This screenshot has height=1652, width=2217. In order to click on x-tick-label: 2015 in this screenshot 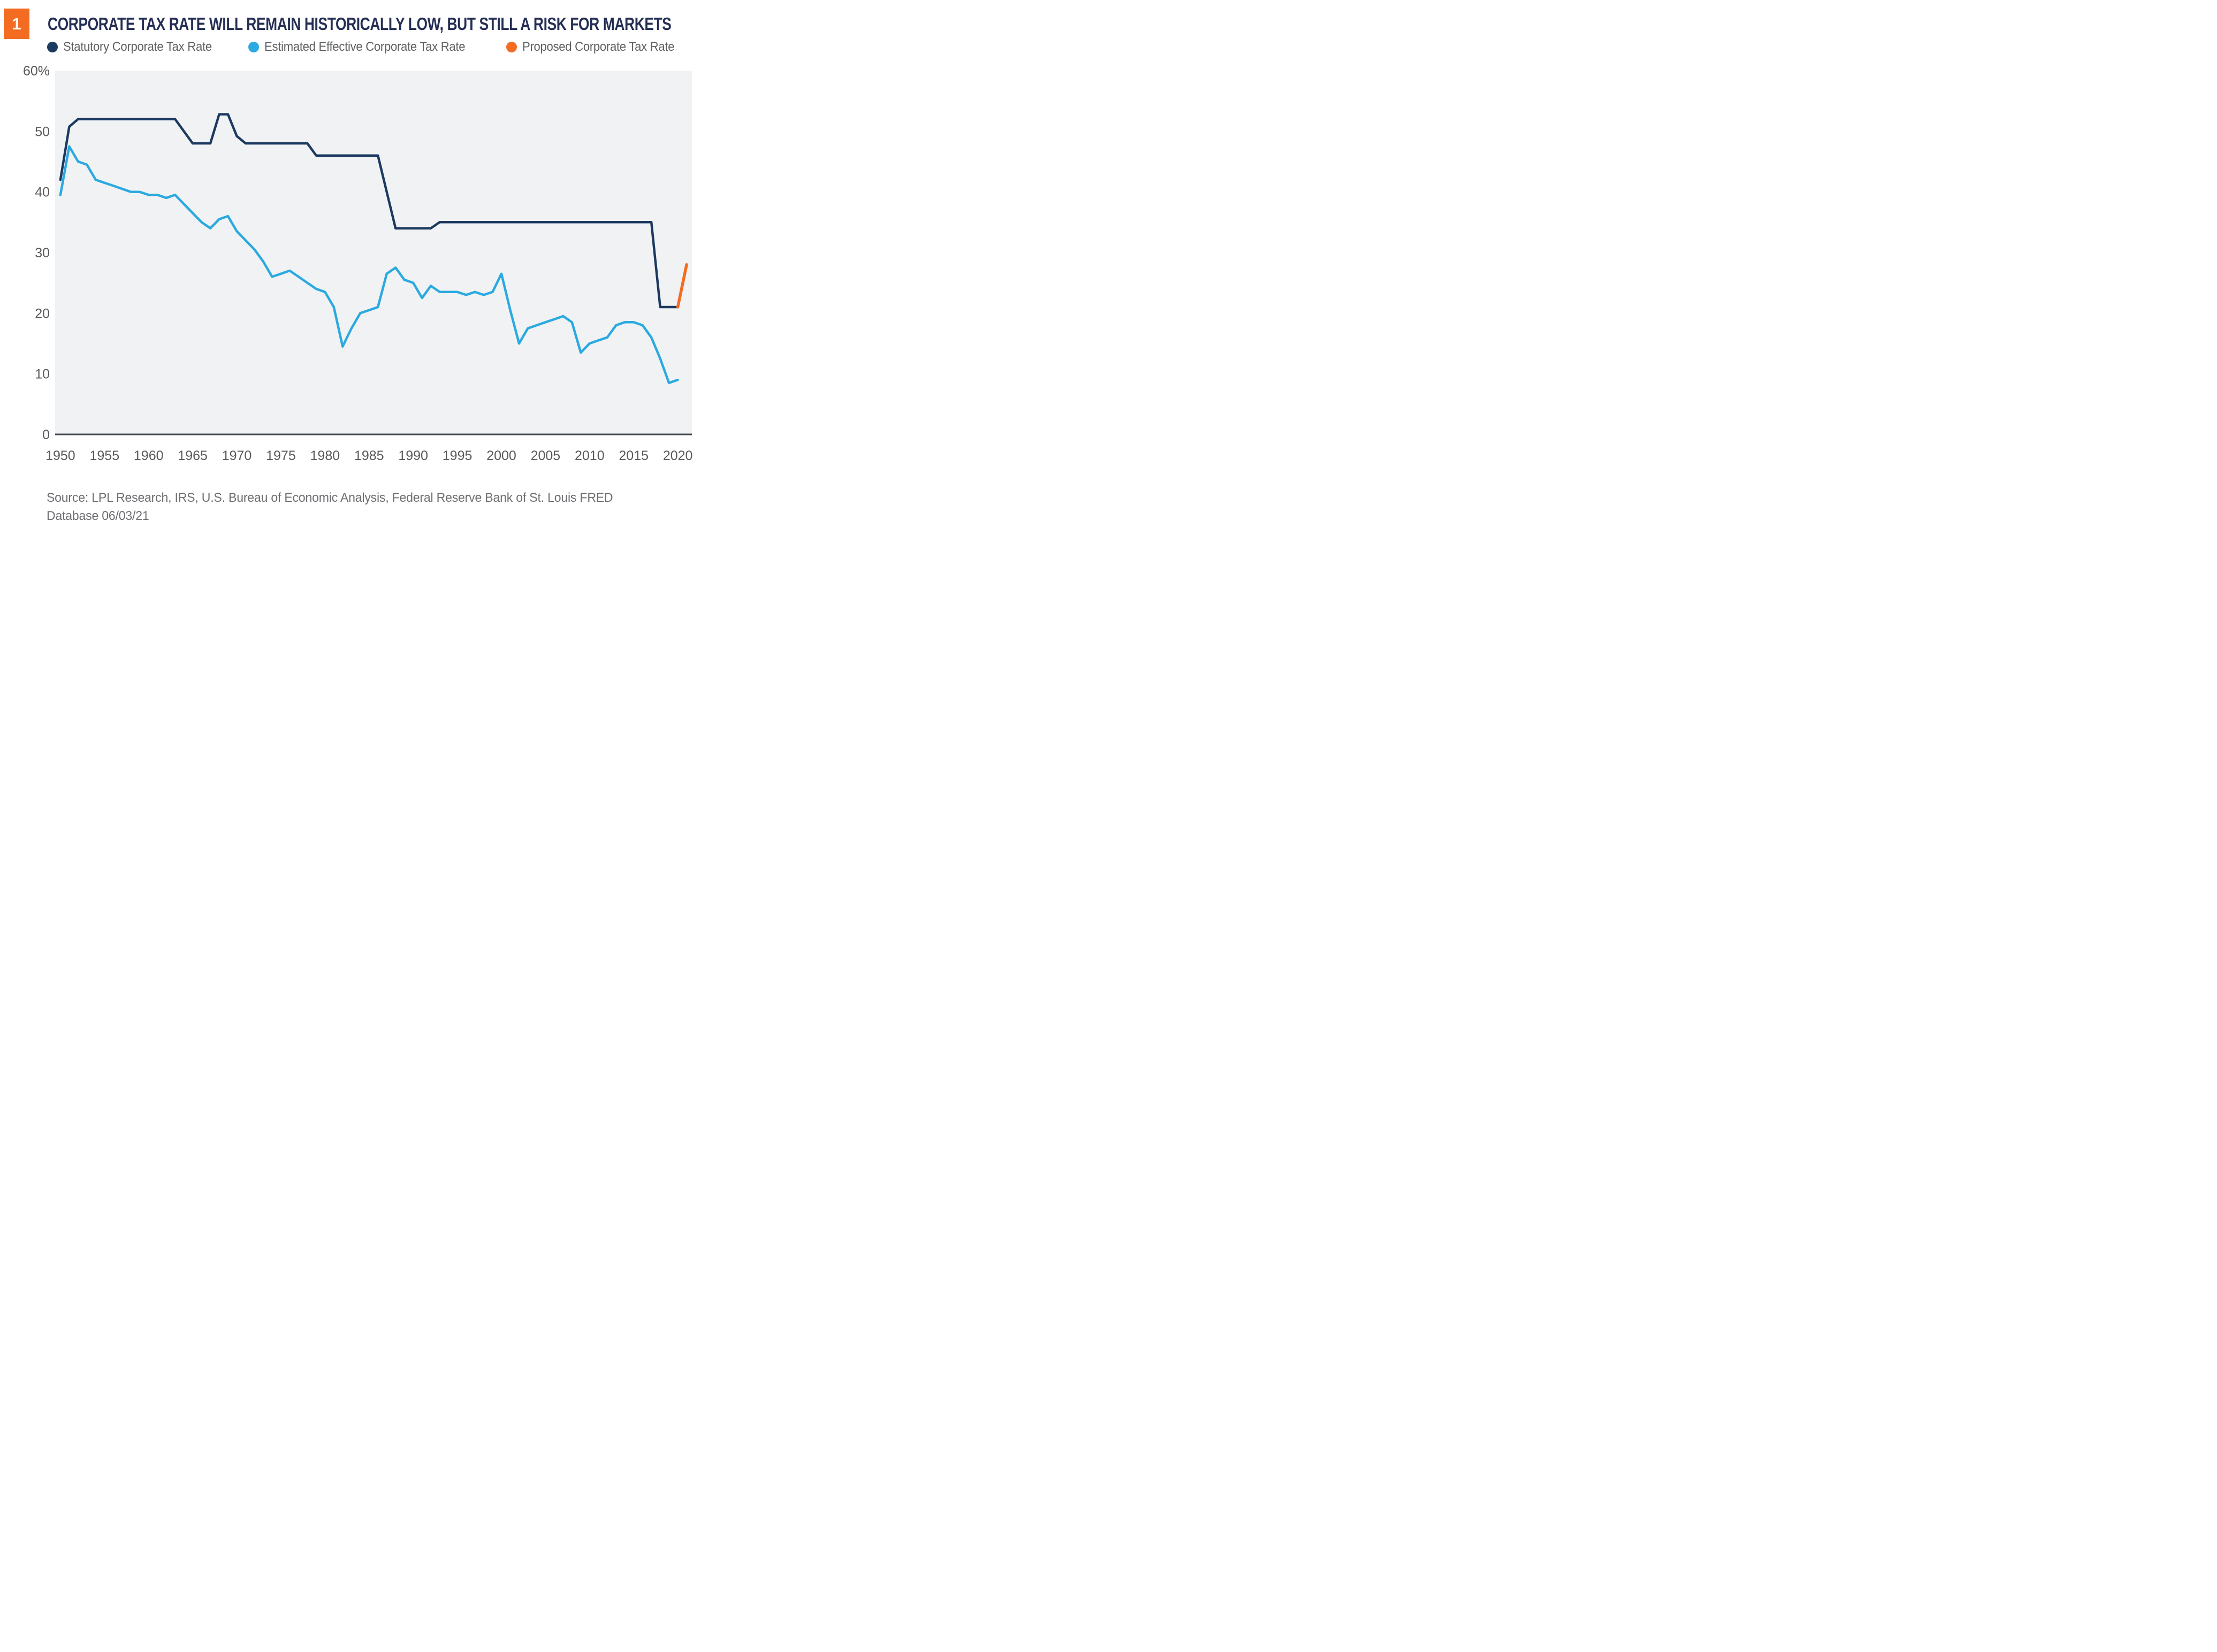, I will do `click(634, 455)`.